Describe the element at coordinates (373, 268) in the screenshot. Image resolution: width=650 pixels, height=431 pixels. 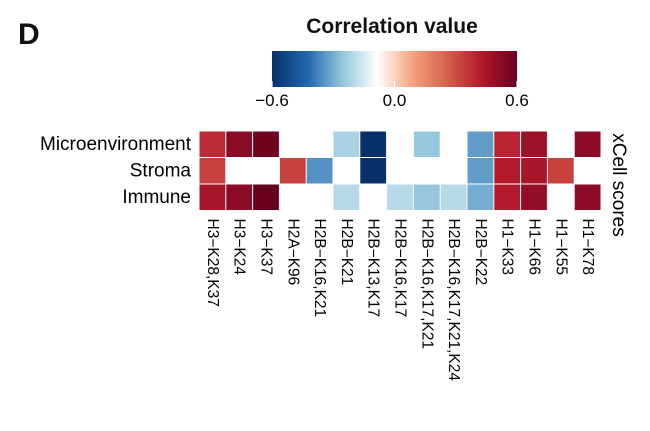
I see `column-label: H2B−K13,K17` at that location.